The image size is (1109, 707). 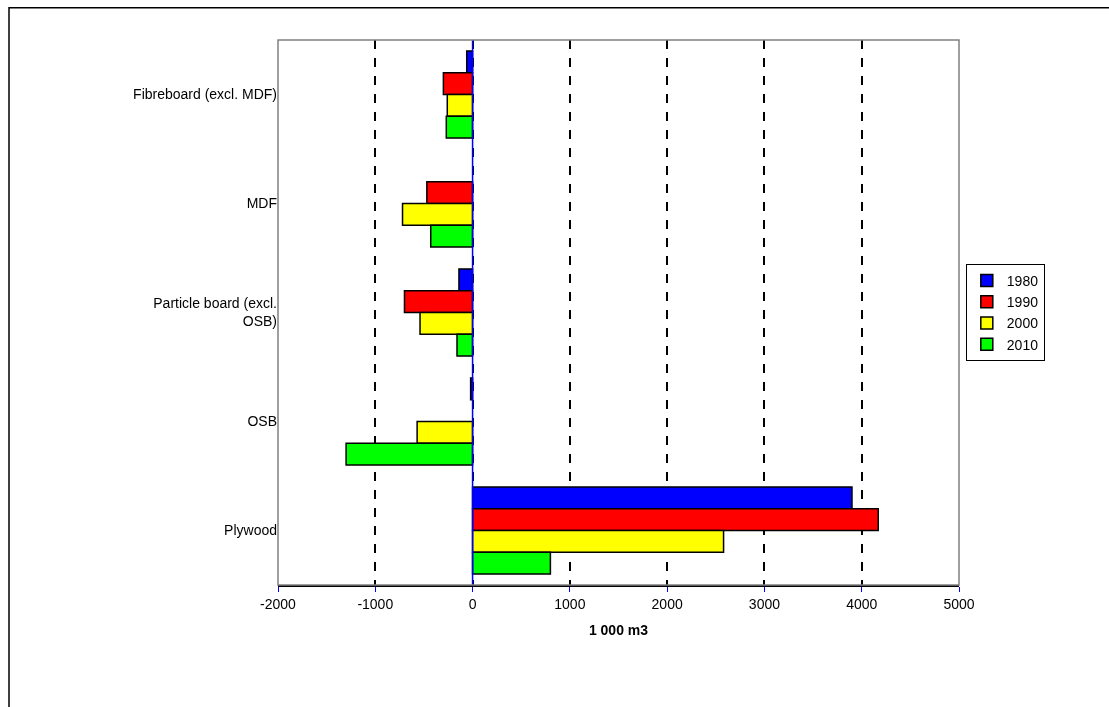 What do you see at coordinates (262, 421) in the screenshot?
I see `y-tick-label: OSB` at bounding box center [262, 421].